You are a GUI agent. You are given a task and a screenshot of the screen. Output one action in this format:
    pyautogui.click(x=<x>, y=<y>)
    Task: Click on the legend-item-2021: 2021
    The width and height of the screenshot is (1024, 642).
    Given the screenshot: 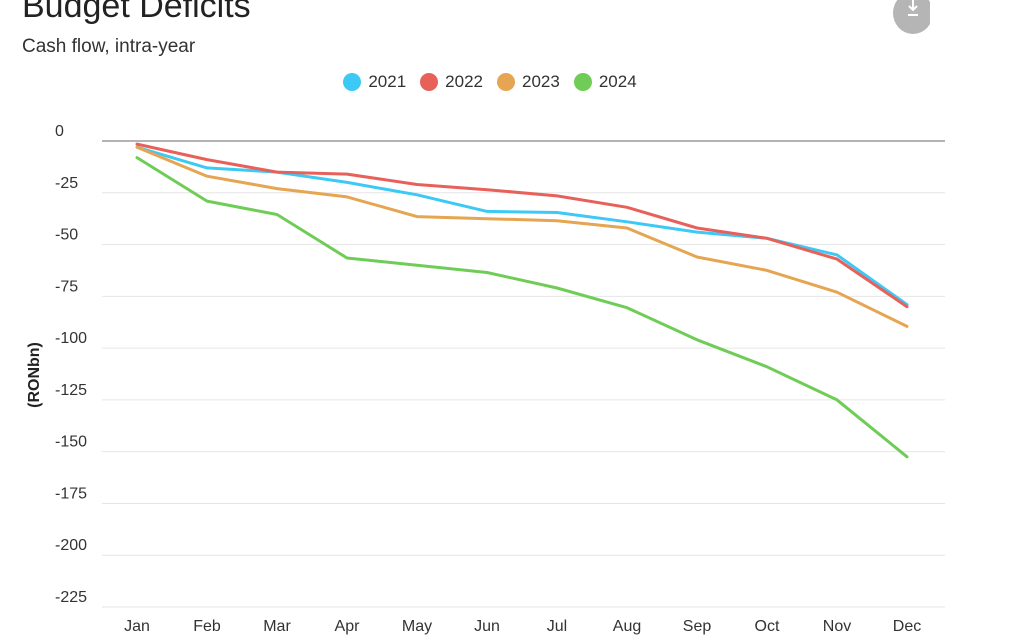 What is the action you would take?
    pyautogui.click(x=374, y=82)
    